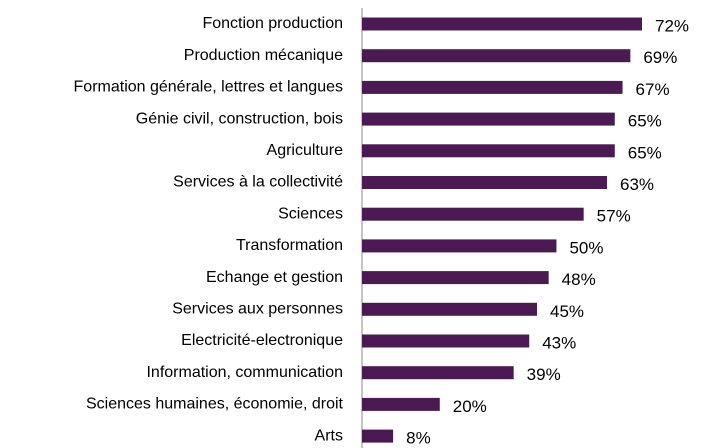 The image size is (715, 448). Describe the element at coordinates (263, 55) in the screenshot. I see `category-label: Production mécanique` at that location.